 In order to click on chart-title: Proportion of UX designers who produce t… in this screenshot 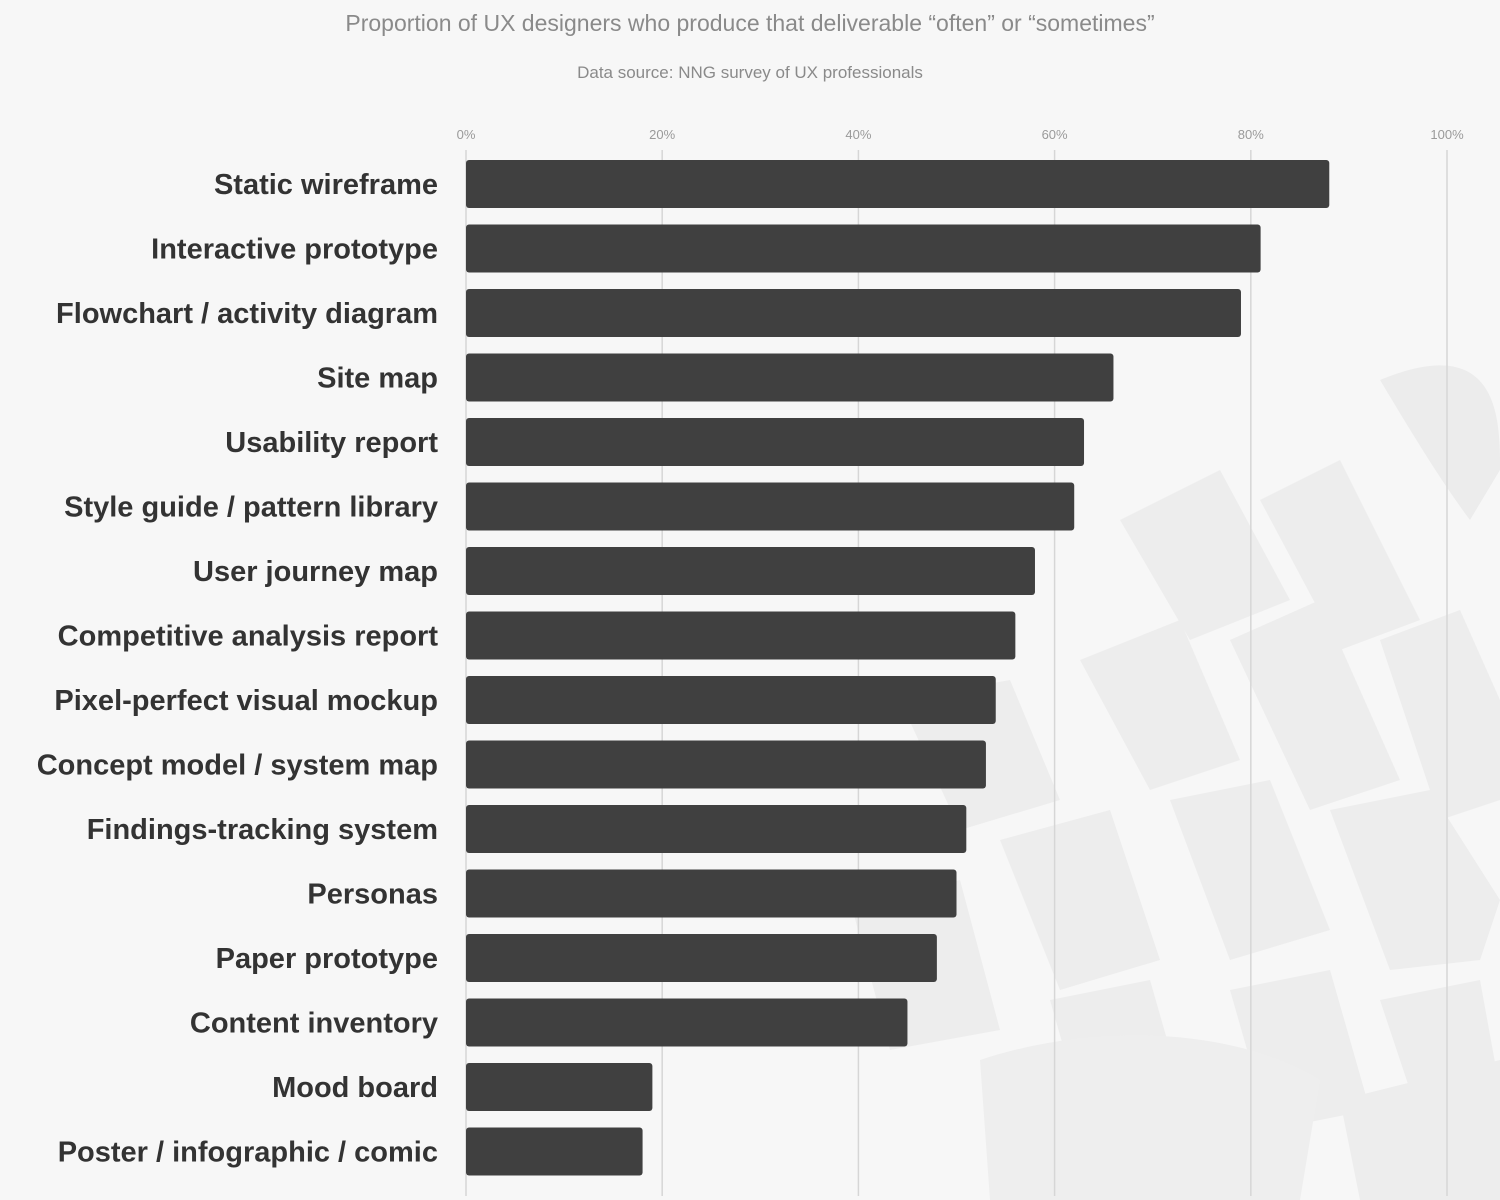, I will do `click(749, 23)`.